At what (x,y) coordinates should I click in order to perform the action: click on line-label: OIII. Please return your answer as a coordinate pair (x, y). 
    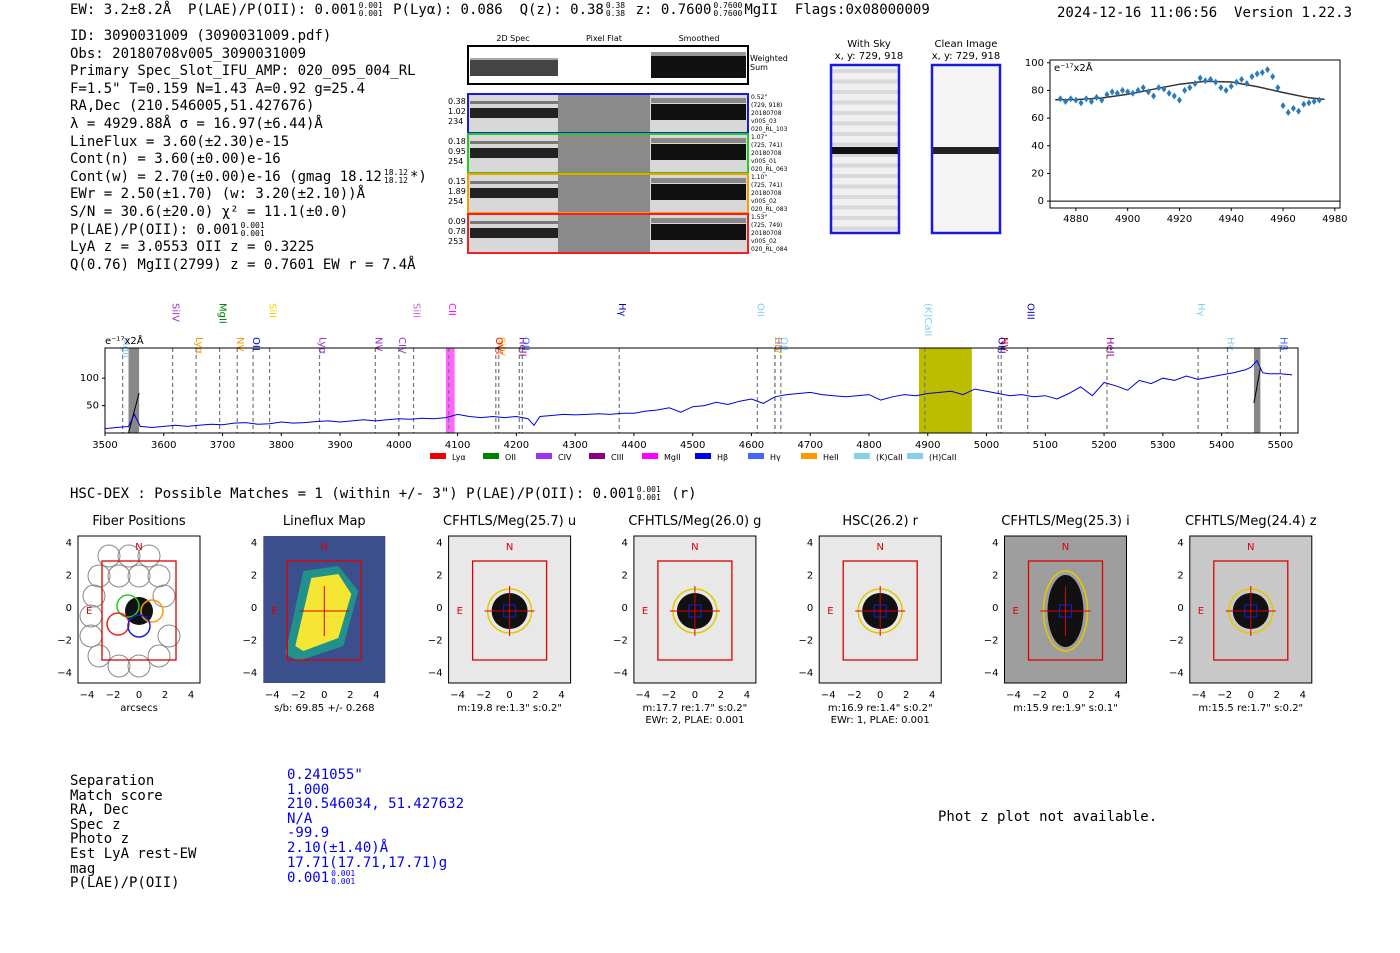
    Looking at the image, I should click on (1030, 311).